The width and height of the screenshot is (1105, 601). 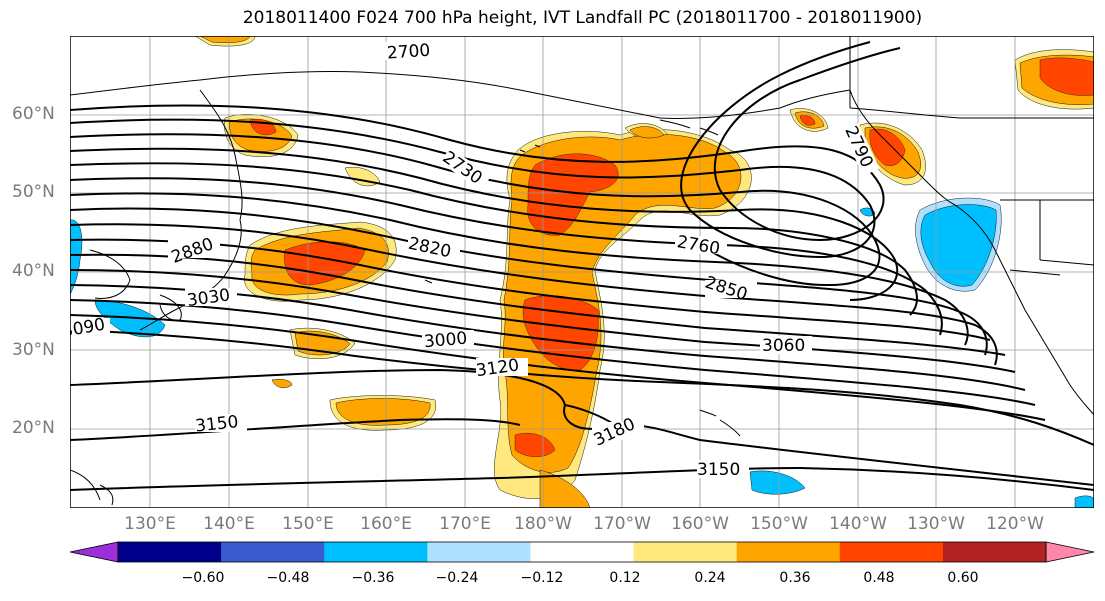 I want to click on contour-label-3150-east: 3150, so click(x=718, y=470).